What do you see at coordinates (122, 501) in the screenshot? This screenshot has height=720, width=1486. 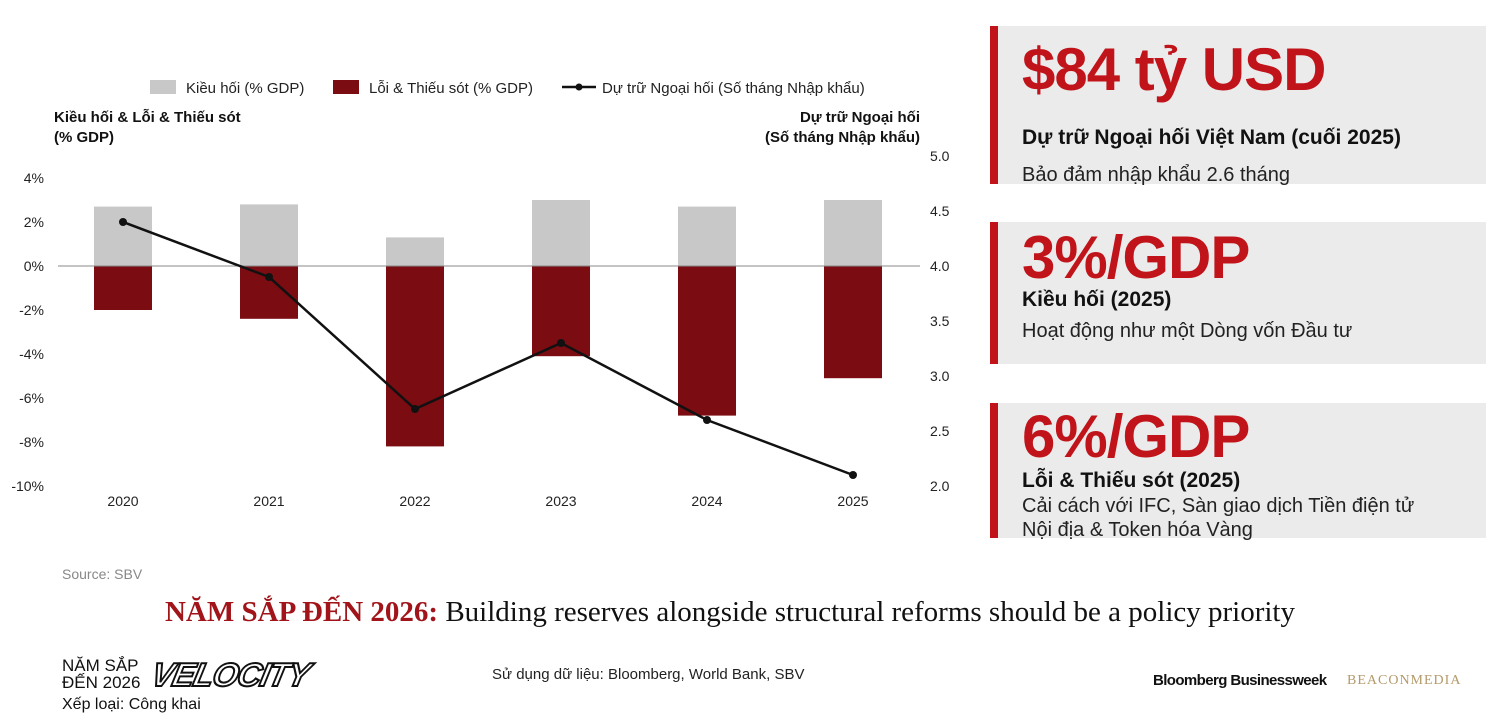 I see `x-tick-label: 2020` at bounding box center [122, 501].